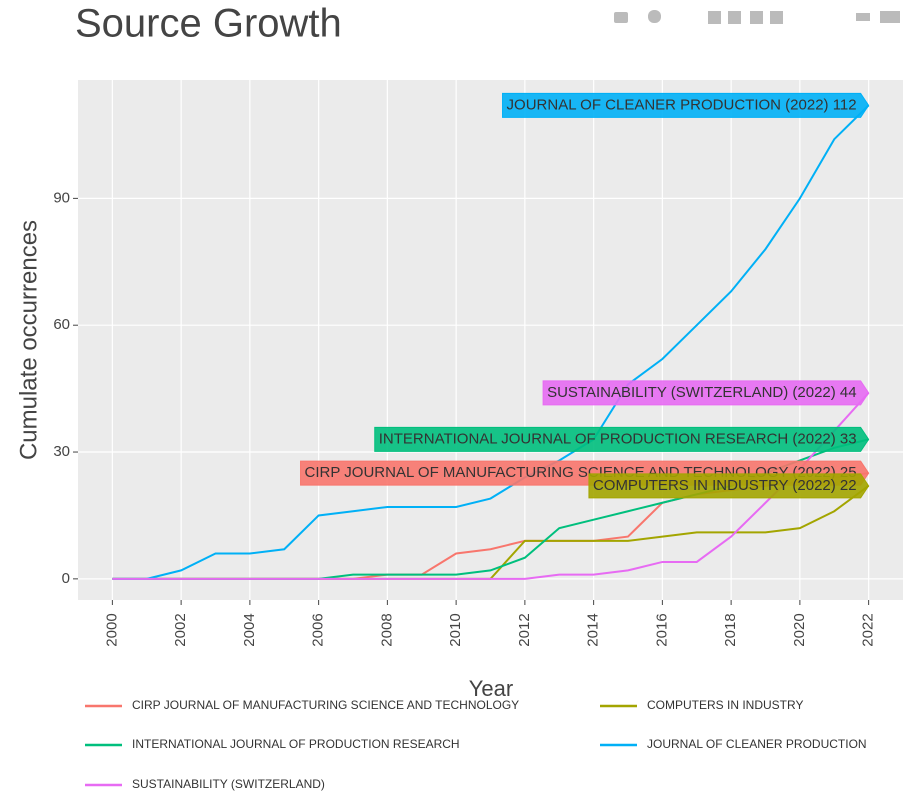 The width and height of the screenshot is (903, 795). I want to click on y-tick-label: 30, so click(61, 451).